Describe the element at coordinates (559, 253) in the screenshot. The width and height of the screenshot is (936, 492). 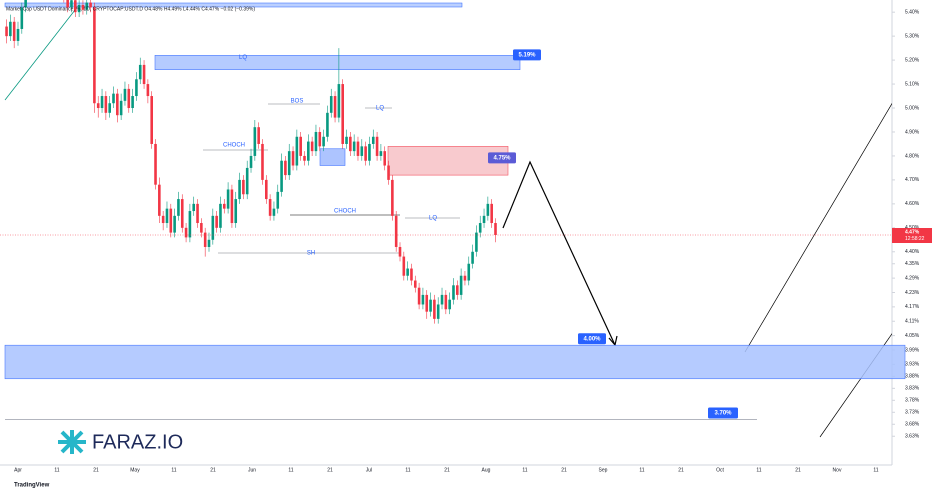
I see `projection-arrow` at that location.